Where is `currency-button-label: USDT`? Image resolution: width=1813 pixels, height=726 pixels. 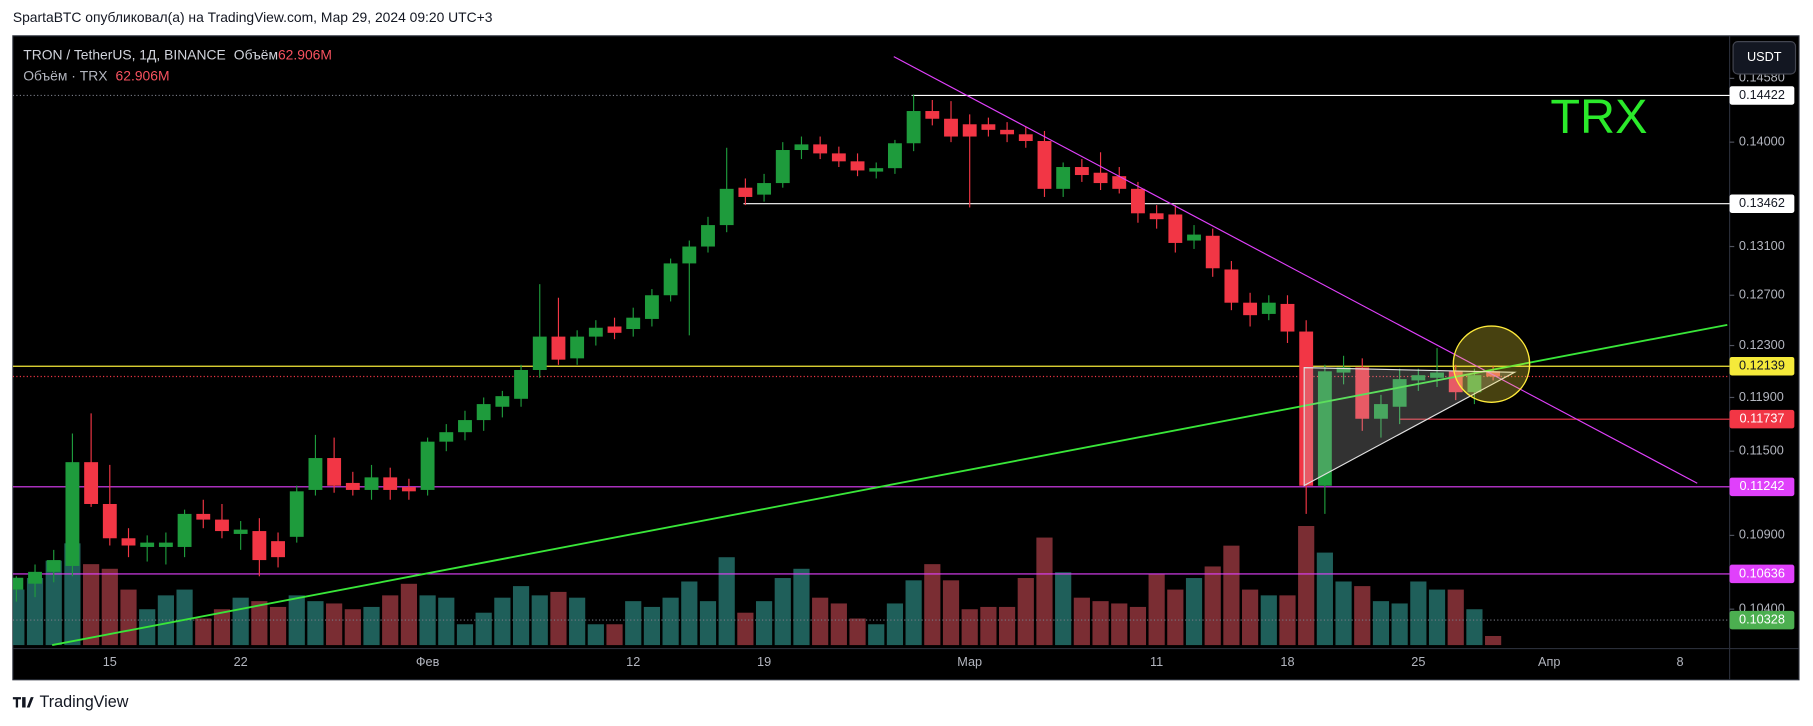
currency-button-label: USDT is located at coordinates (1764, 56).